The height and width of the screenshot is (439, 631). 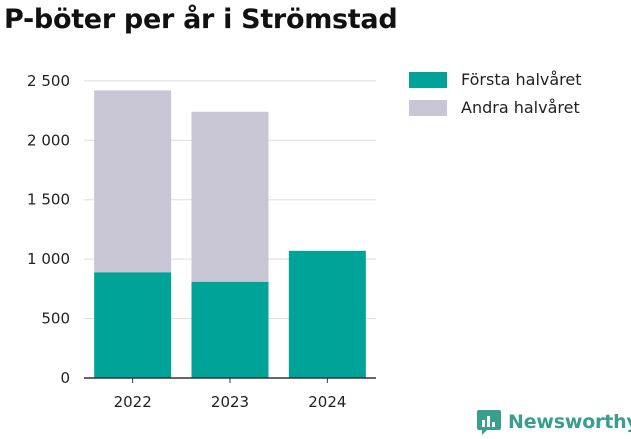 I want to click on y-tick-label: 2 000, so click(x=48, y=140).